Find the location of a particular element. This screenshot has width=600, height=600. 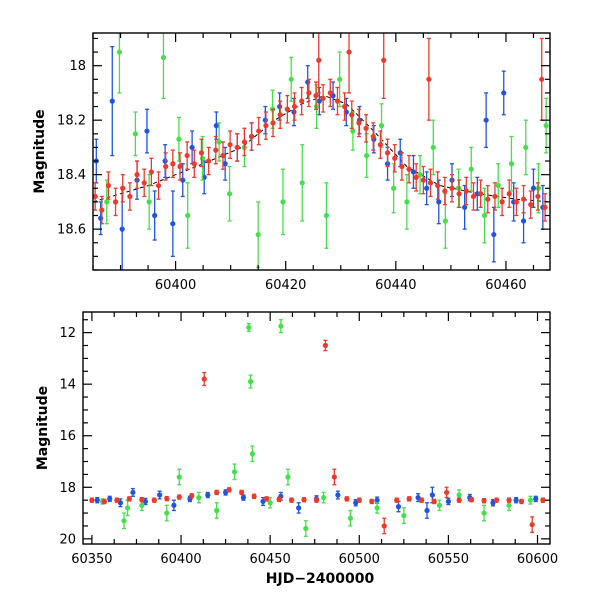

bottom-x-axis-label: HJD−2400000 is located at coordinates (320, 579).